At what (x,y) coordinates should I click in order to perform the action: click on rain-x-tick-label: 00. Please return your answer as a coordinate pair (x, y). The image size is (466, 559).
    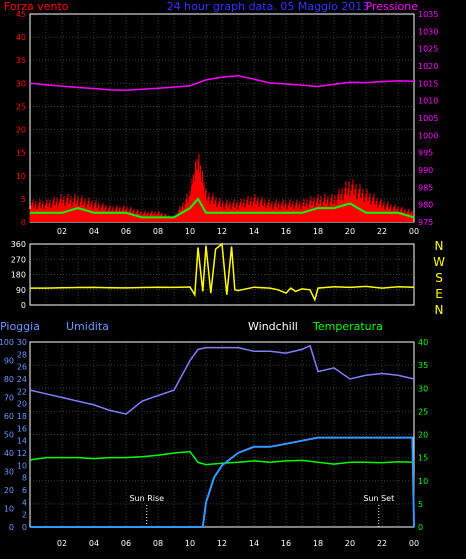
    Looking at the image, I should click on (414, 543).